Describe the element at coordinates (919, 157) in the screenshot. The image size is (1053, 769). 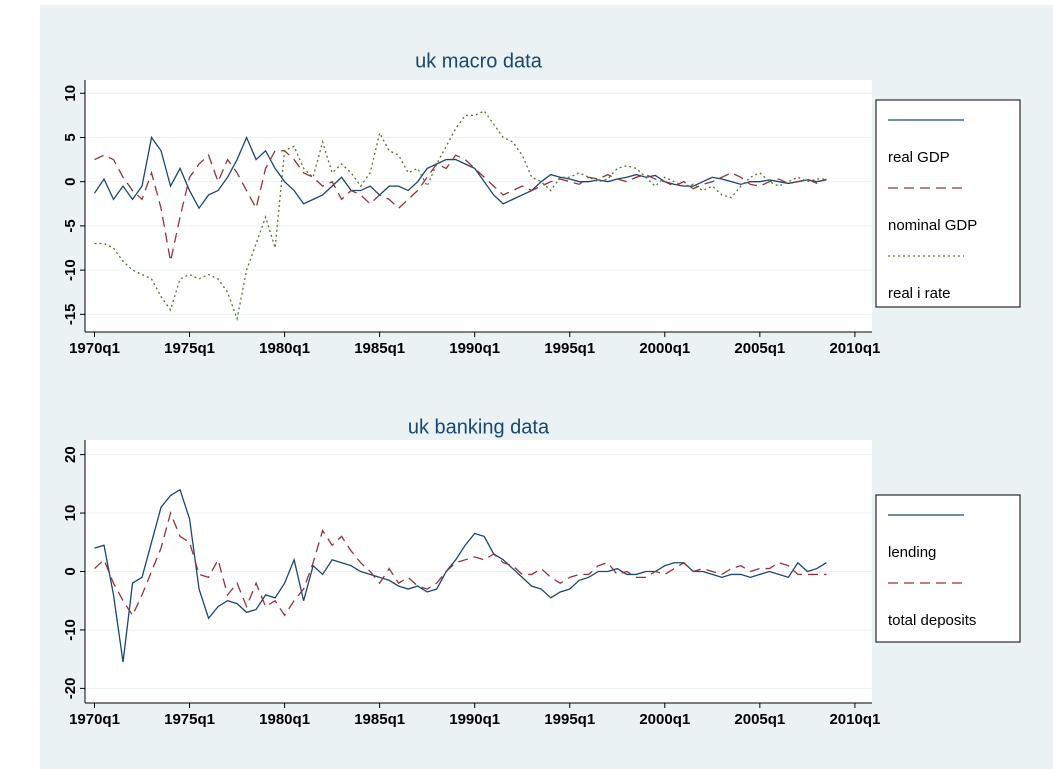
I see `legend-label: real GDP` at that location.